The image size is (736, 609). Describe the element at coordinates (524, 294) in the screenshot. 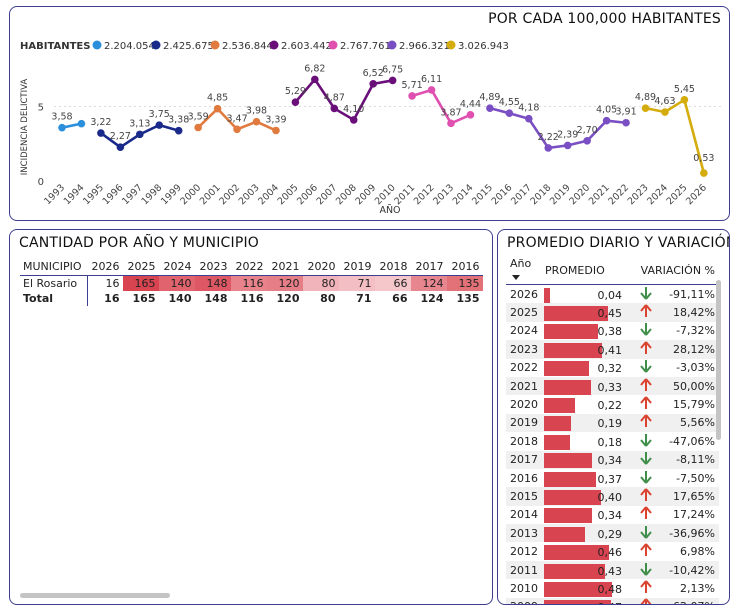

I see `year-cell: 2026` at that location.